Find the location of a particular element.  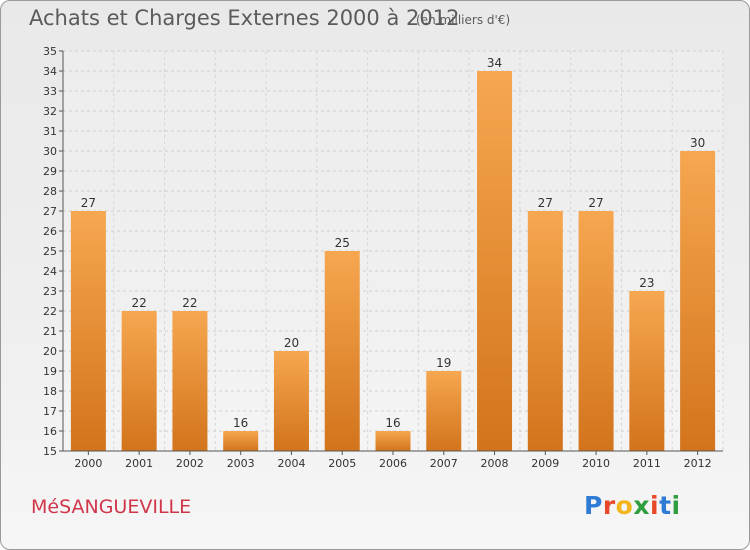

commune-name: MéSANGUEVILLE is located at coordinates (111, 507).